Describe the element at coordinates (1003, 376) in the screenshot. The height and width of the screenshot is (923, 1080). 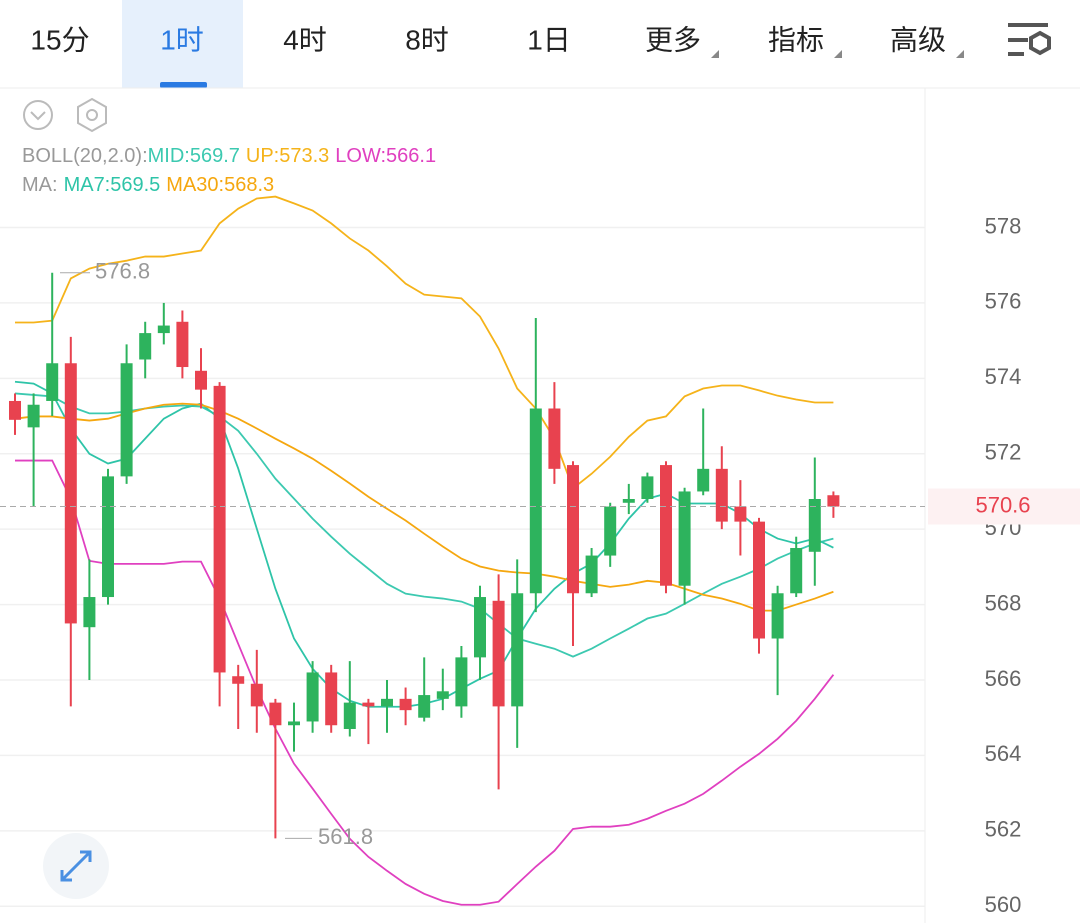
I see `y-tick-label: 574` at that location.